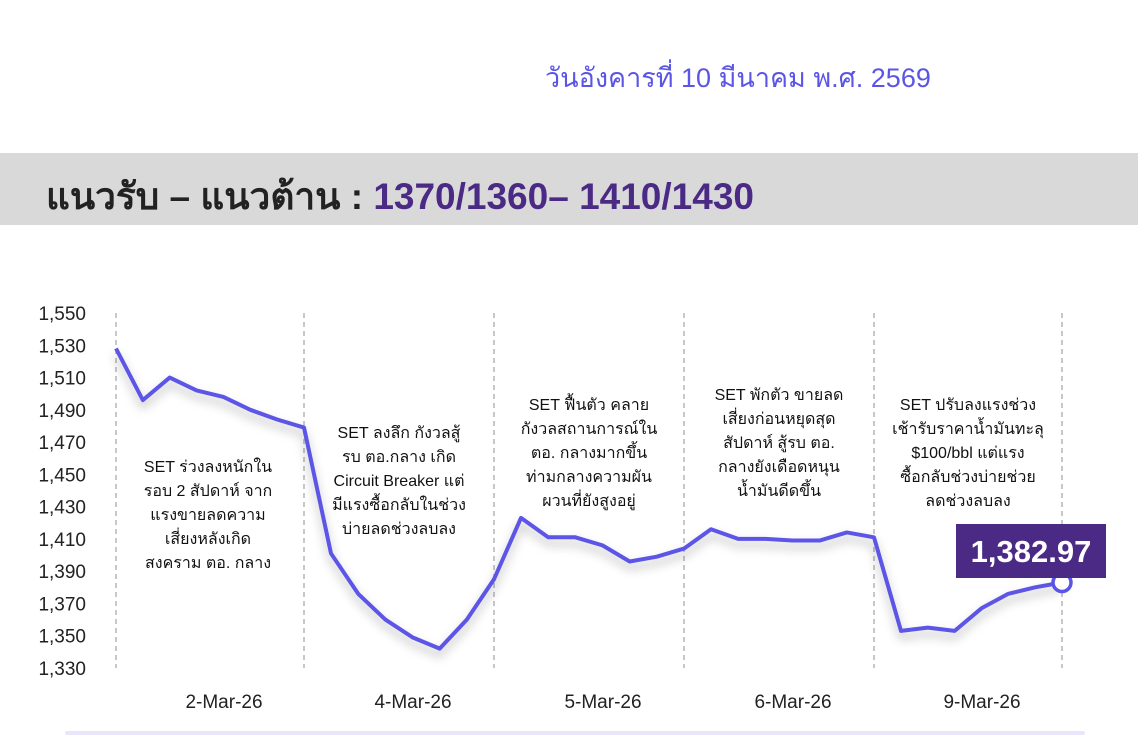 The image size is (1138, 735). Describe the element at coordinates (208, 466) in the screenshot. I see `annotation-line: SET ร่วงลงหนักใน` at that location.